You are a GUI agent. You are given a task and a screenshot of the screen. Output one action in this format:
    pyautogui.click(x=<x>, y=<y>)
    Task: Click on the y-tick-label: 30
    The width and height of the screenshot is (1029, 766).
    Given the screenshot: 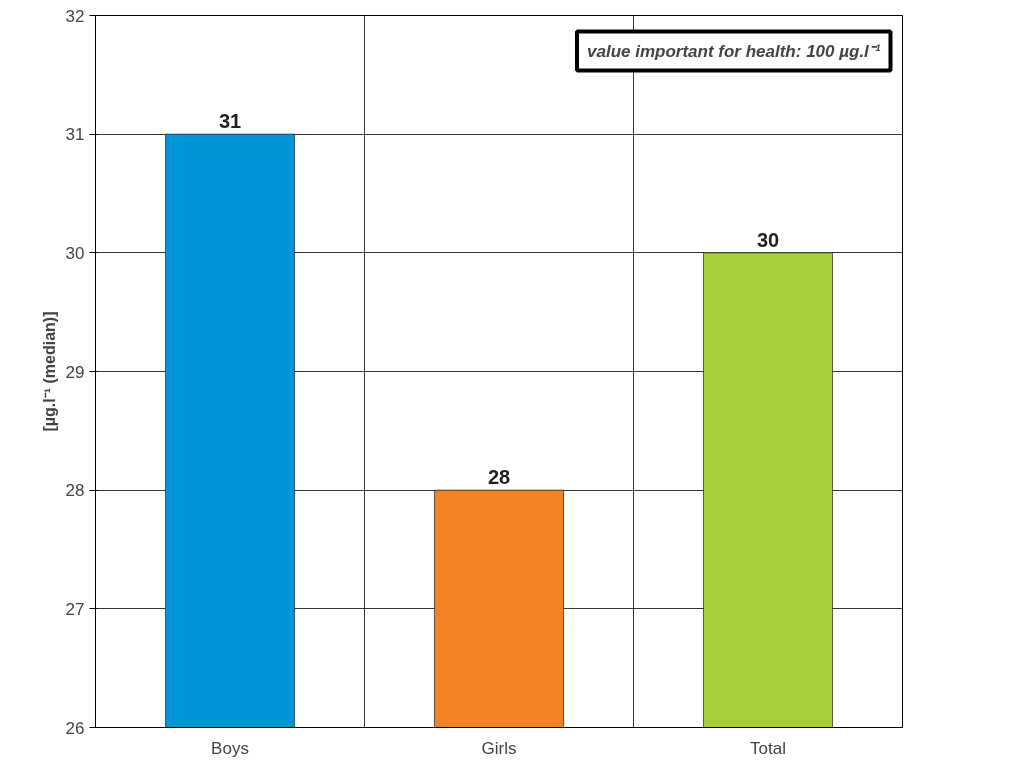 What is the action you would take?
    pyautogui.click(x=75, y=253)
    